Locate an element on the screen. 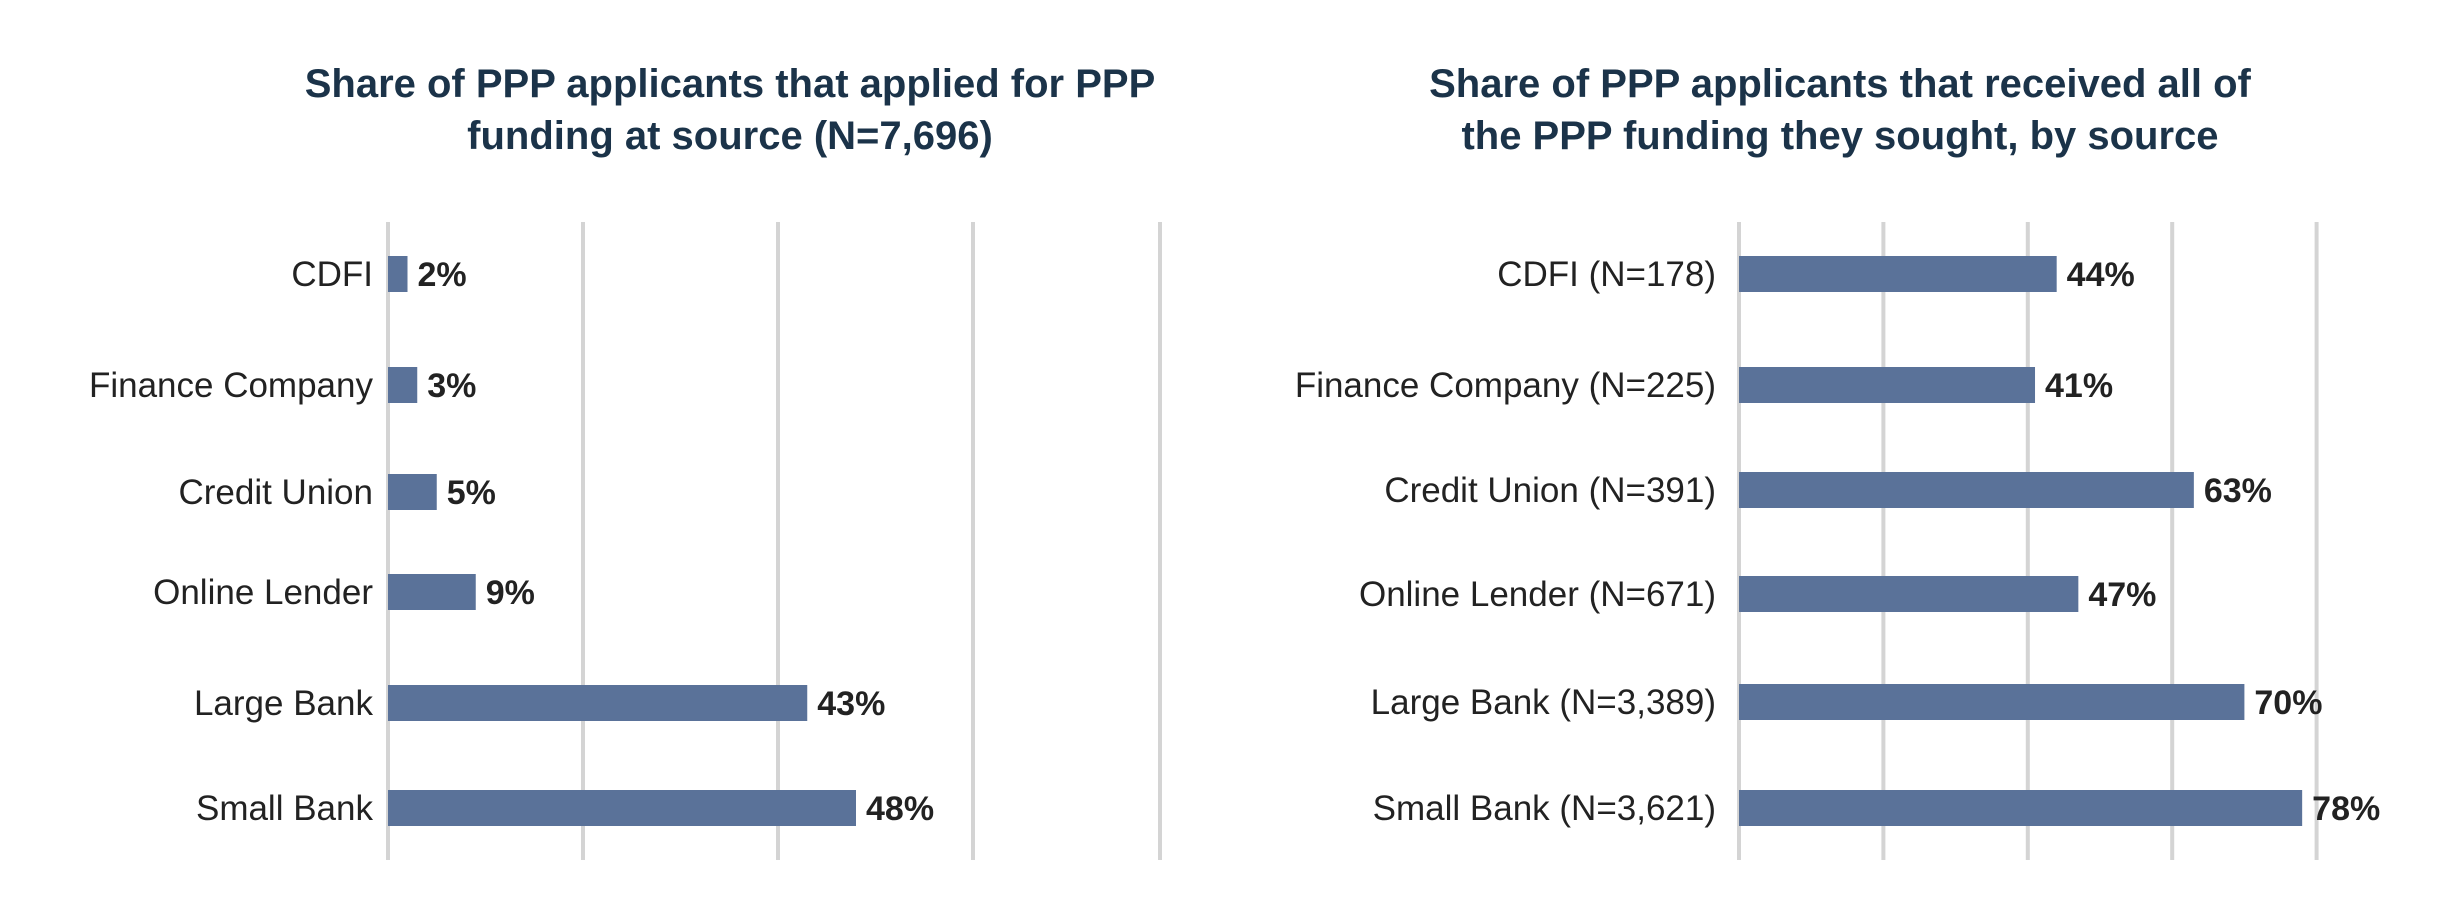 The image size is (2444, 908). category-label-applied-4: Large Bank is located at coordinates (284, 703).